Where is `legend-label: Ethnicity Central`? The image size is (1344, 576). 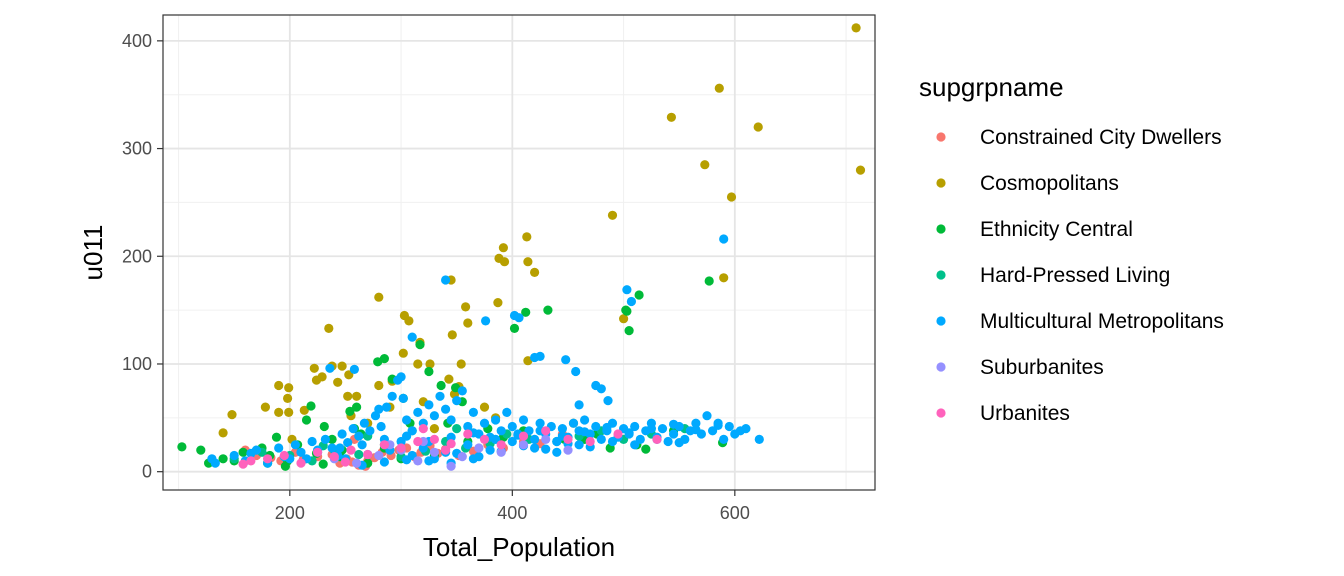 legend-label: Ethnicity Central is located at coordinates (1056, 229).